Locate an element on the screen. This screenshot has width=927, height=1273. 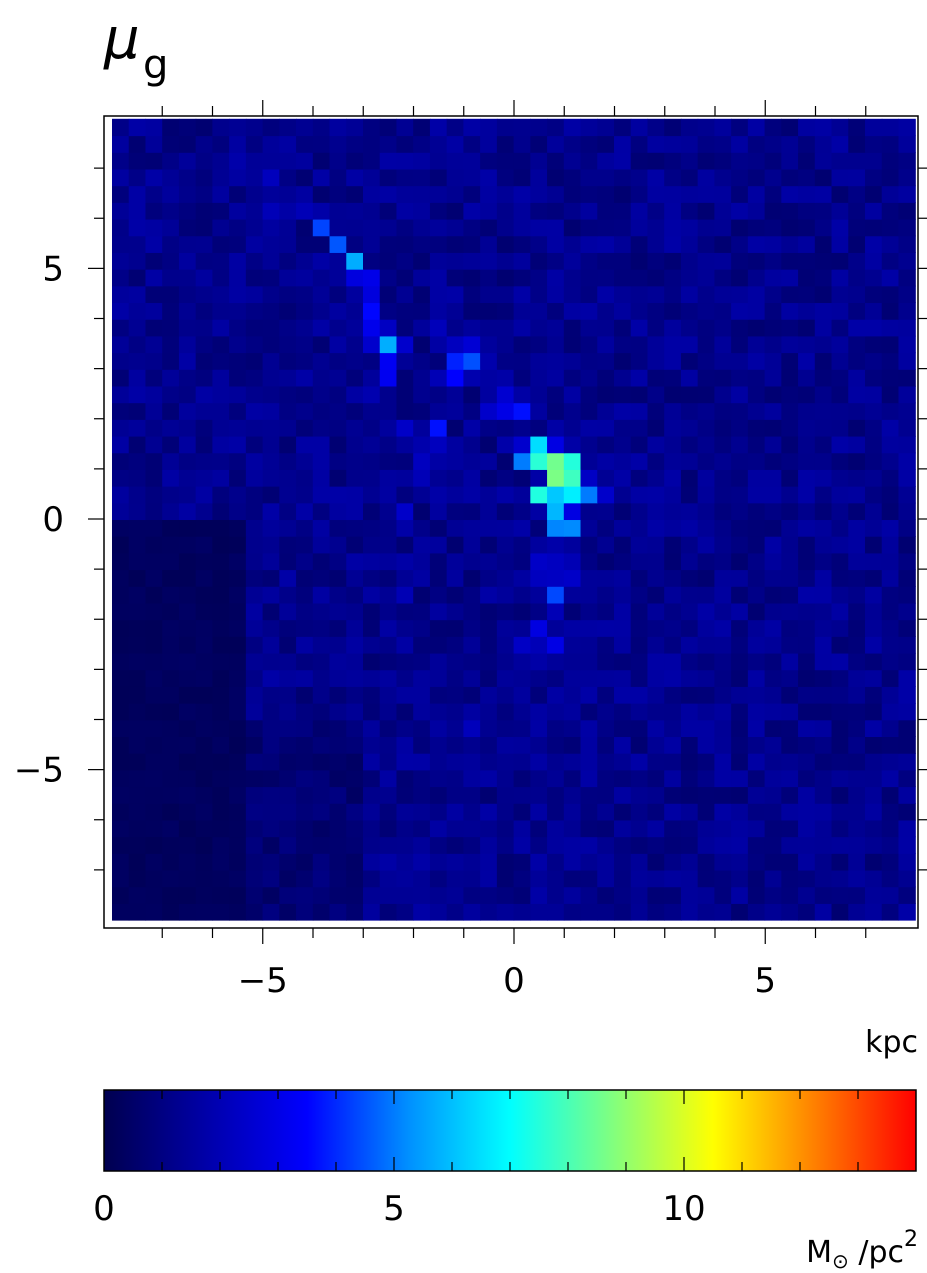
colorbar-unit-rest: /pc is located at coordinates (876, 1252).